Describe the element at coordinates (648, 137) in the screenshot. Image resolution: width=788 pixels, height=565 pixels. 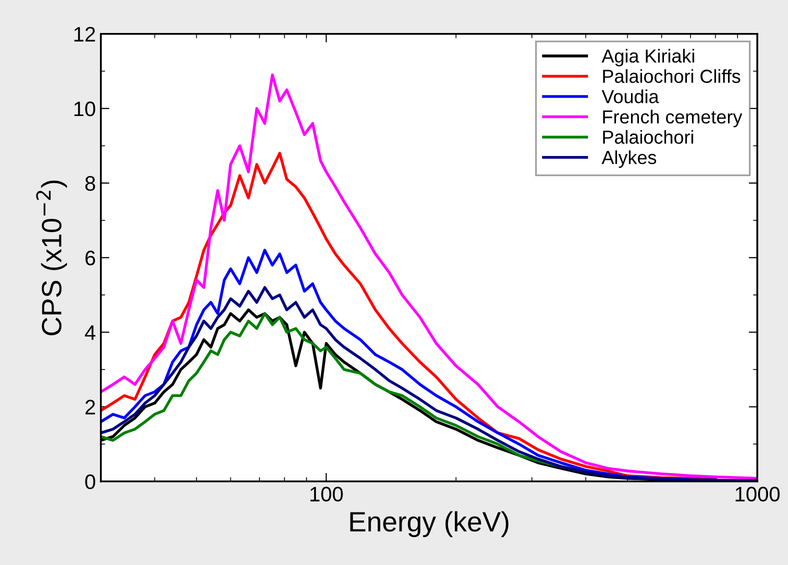
I see `legend-label: Palaiochori` at that location.